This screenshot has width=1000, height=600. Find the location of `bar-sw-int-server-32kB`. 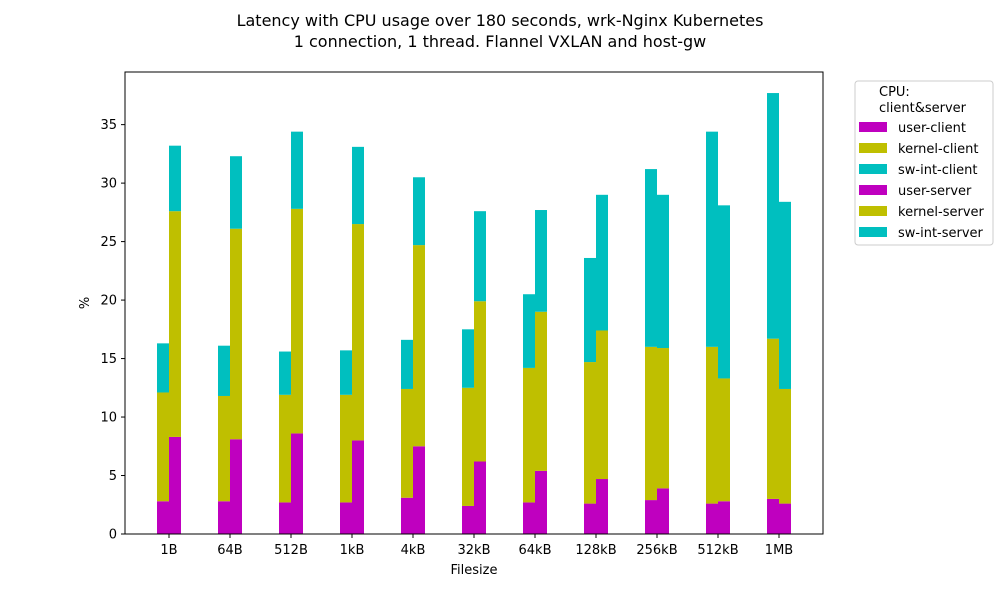

bar-sw-int-server-32kB is located at coordinates (480, 256).